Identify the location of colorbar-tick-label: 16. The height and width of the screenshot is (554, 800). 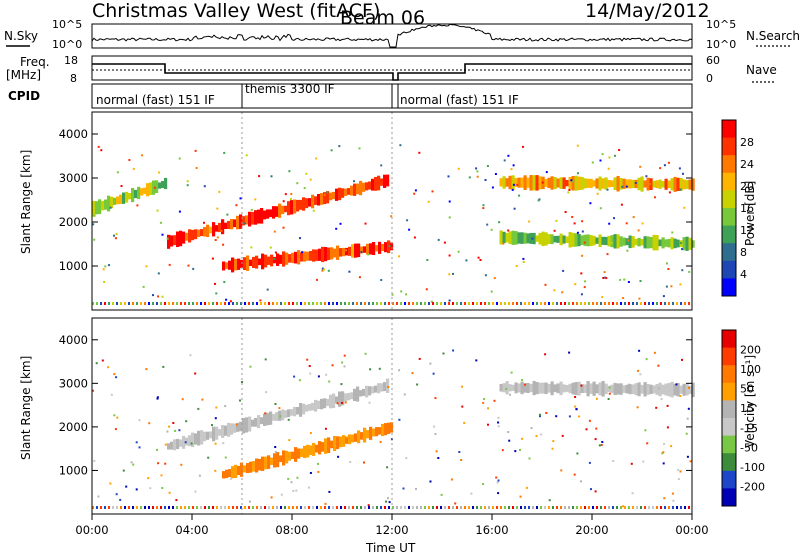
(747, 208).